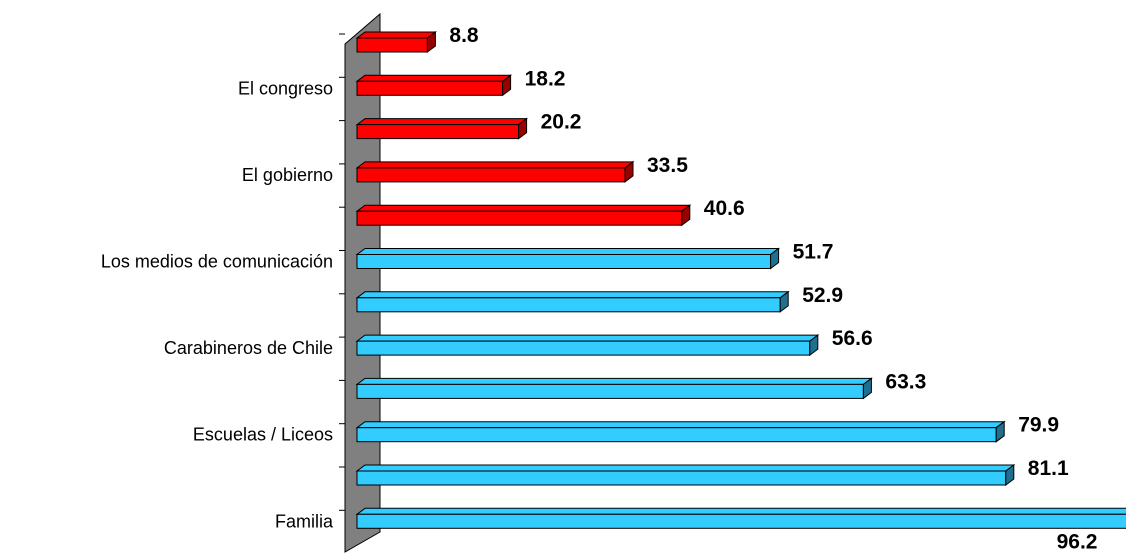  Describe the element at coordinates (545, 78) in the screenshot. I see `value-label: 18.2` at that location.